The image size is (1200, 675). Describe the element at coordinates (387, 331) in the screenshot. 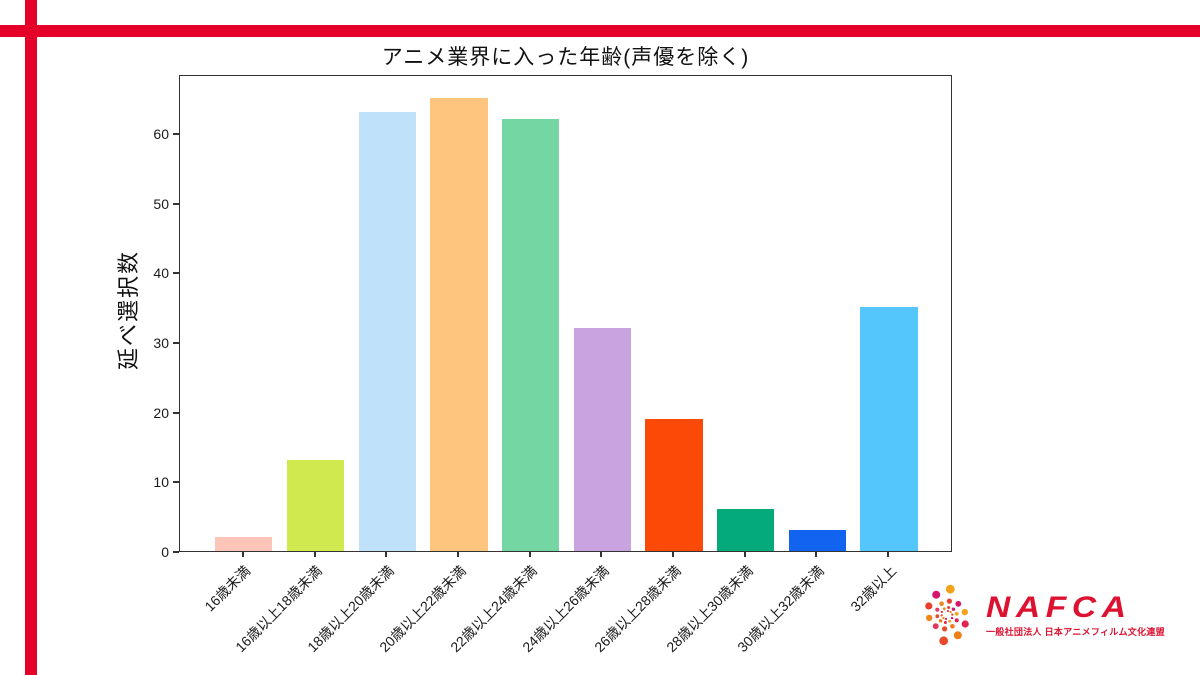

I see `bar-18歳以上20歳未満` at that location.